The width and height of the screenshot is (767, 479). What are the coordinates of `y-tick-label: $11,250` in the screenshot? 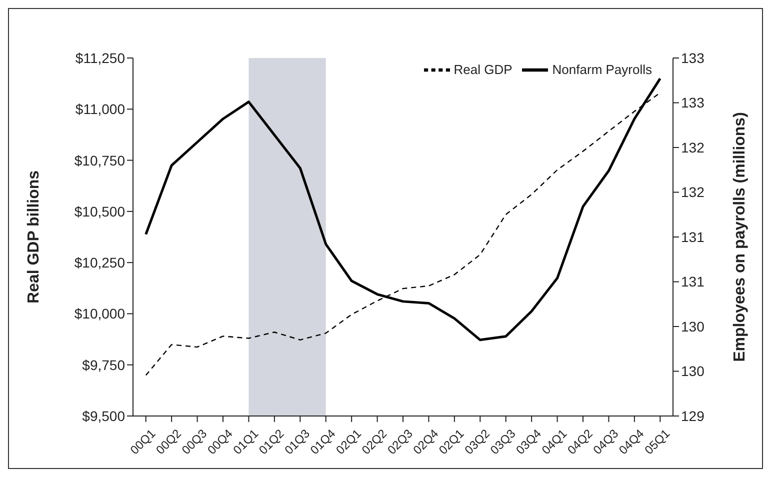 It's located at (100, 58).